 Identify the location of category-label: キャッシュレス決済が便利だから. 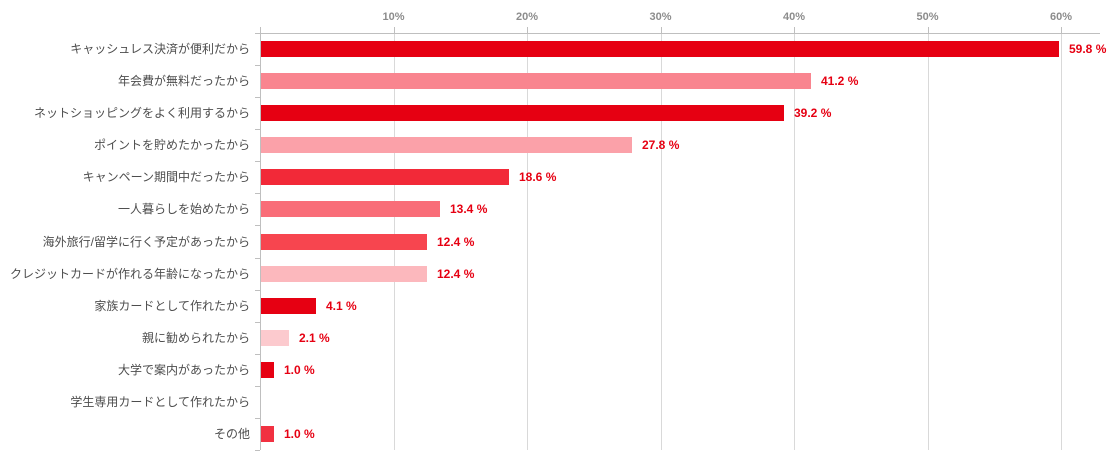
(160, 49).